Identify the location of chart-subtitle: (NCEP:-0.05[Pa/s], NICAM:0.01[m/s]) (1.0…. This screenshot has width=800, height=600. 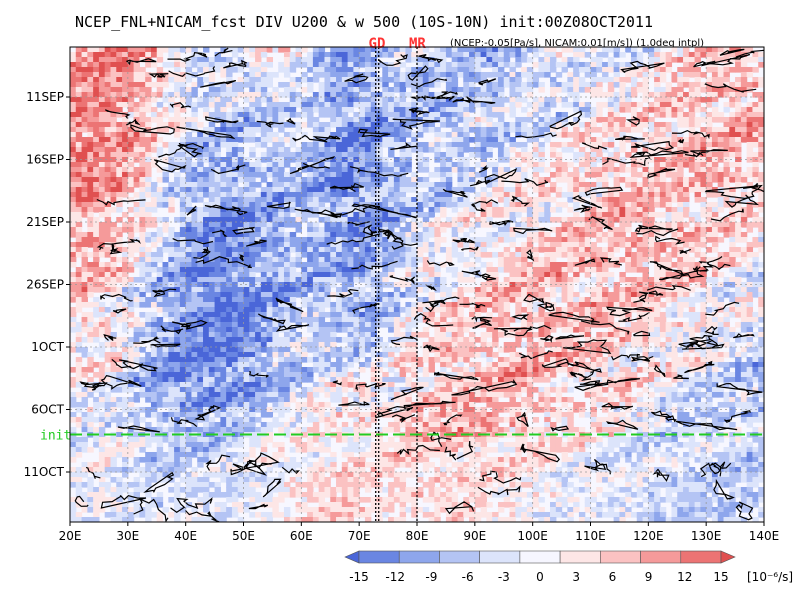
(577, 43).